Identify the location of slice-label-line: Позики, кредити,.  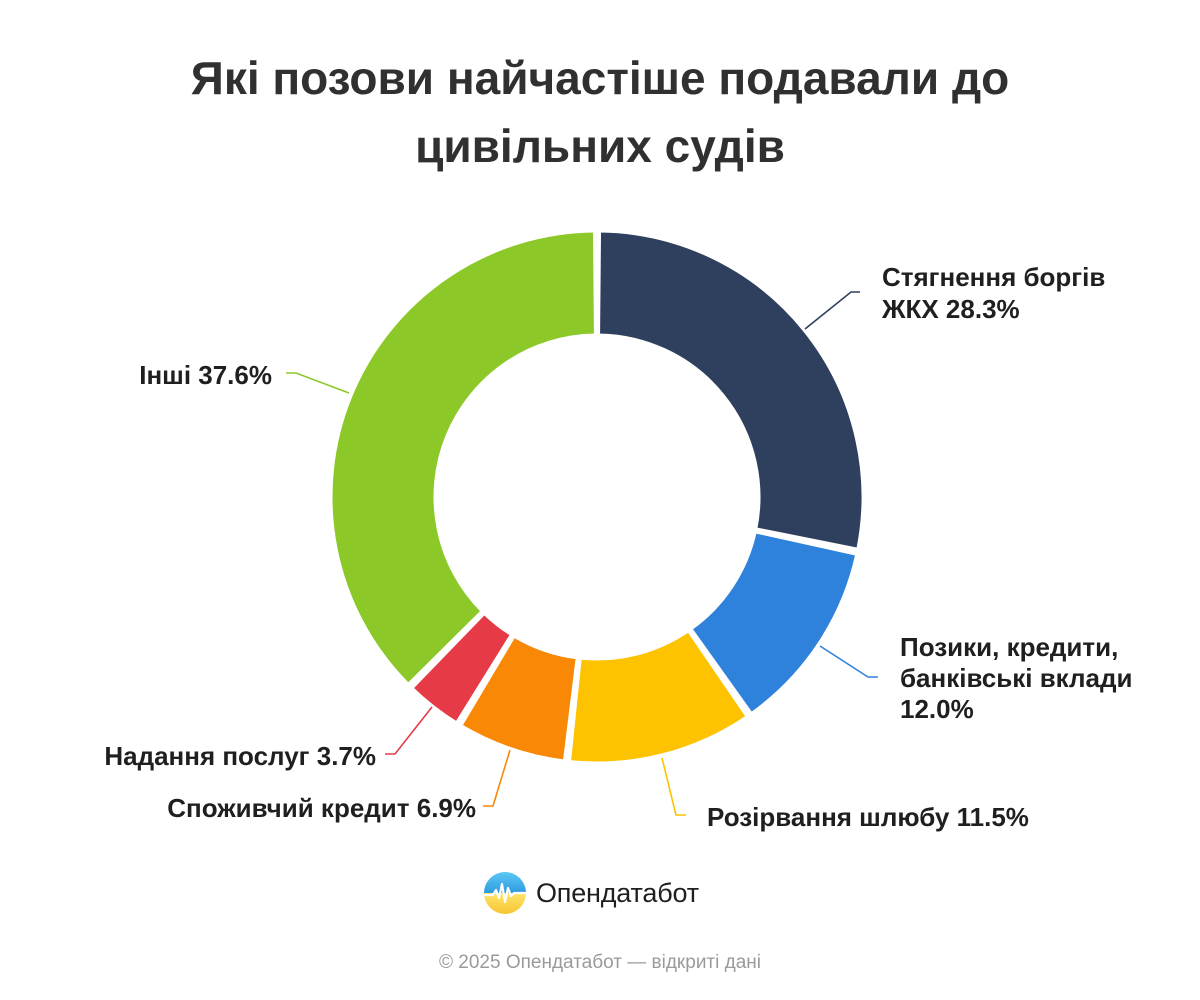
(1009, 647).